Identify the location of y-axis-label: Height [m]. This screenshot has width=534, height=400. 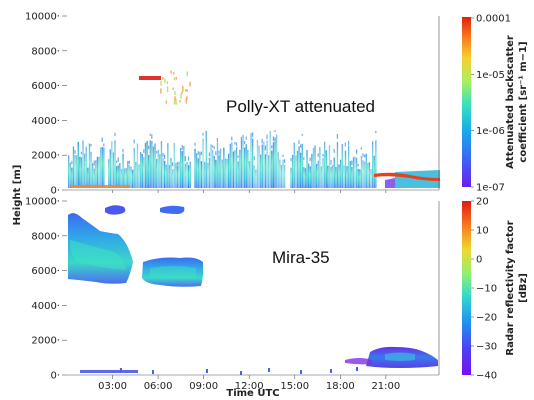
(17, 195).